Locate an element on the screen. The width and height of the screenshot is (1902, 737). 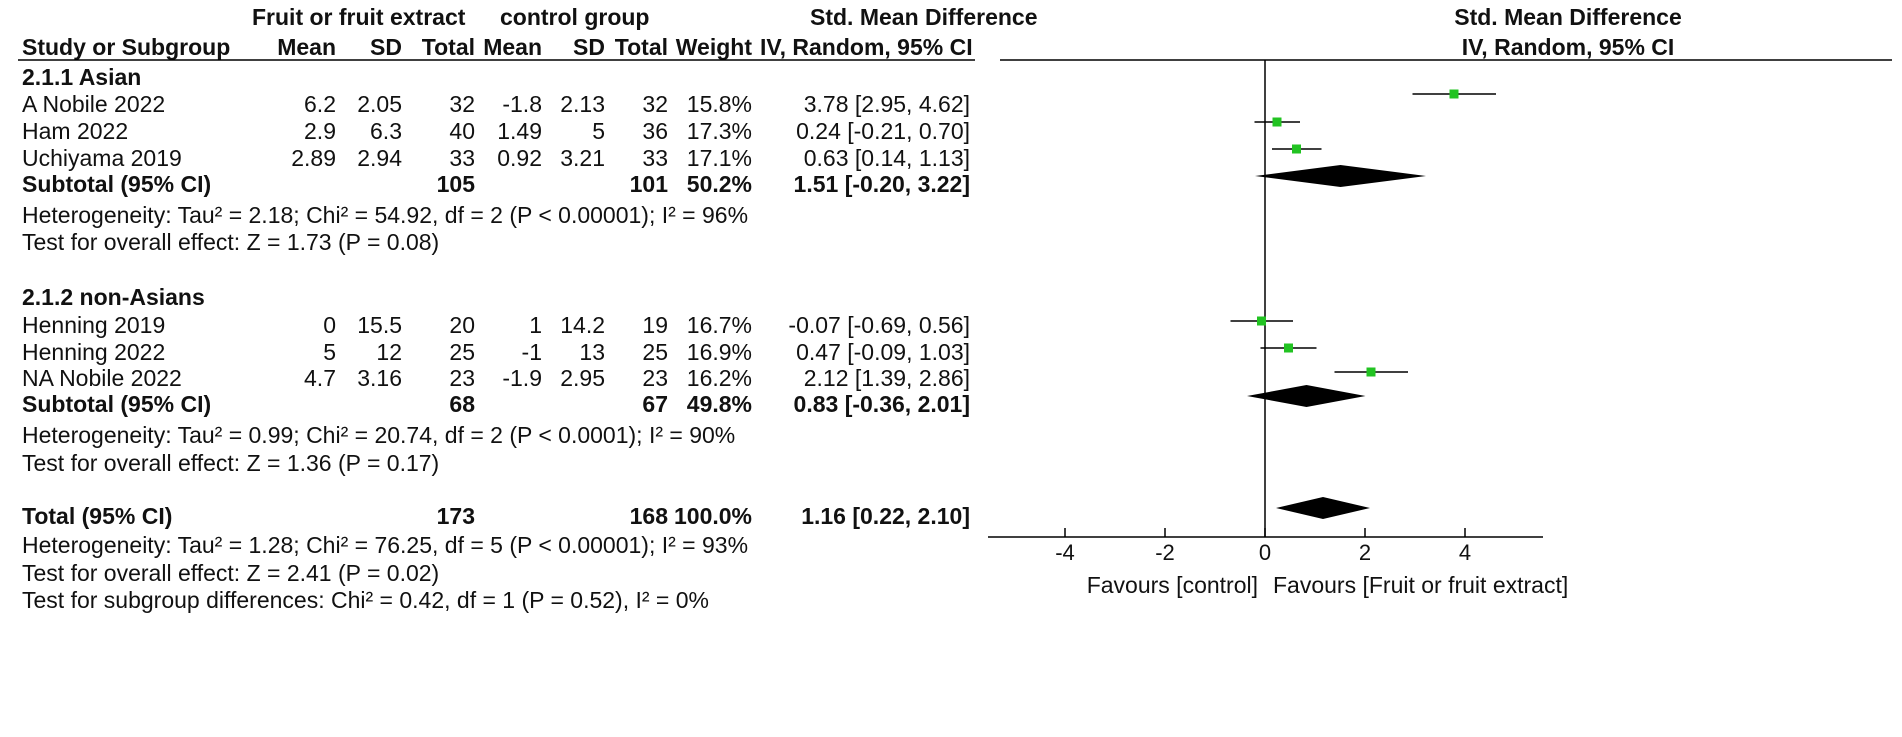
group-title: 2.1.1 Asian is located at coordinates (82, 77).